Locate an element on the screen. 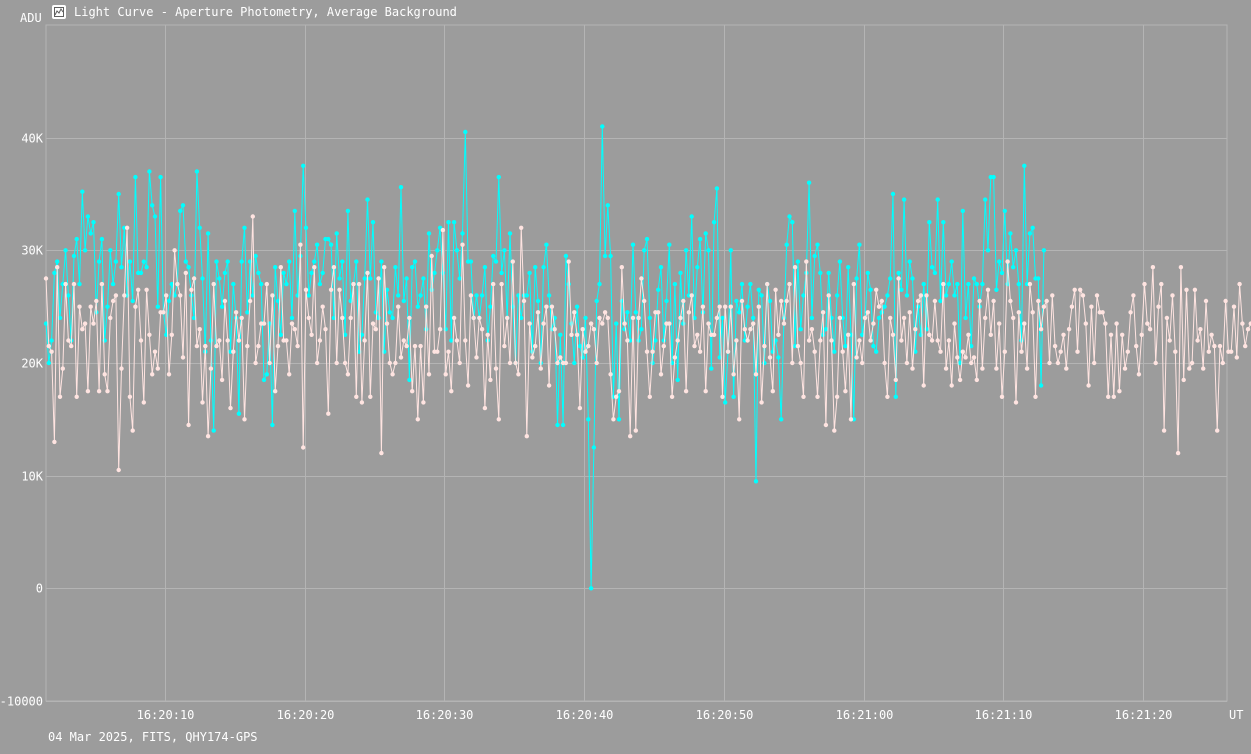 The width and height of the screenshot is (1251, 754). chart-icon is located at coordinates (59, 12).